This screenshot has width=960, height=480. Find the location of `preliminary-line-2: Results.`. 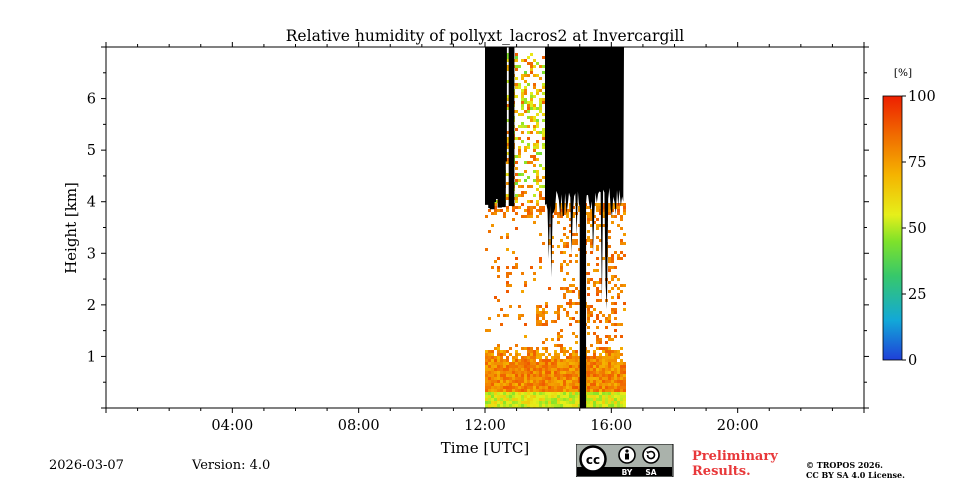

preliminary-line-2: Results. is located at coordinates (721, 471).